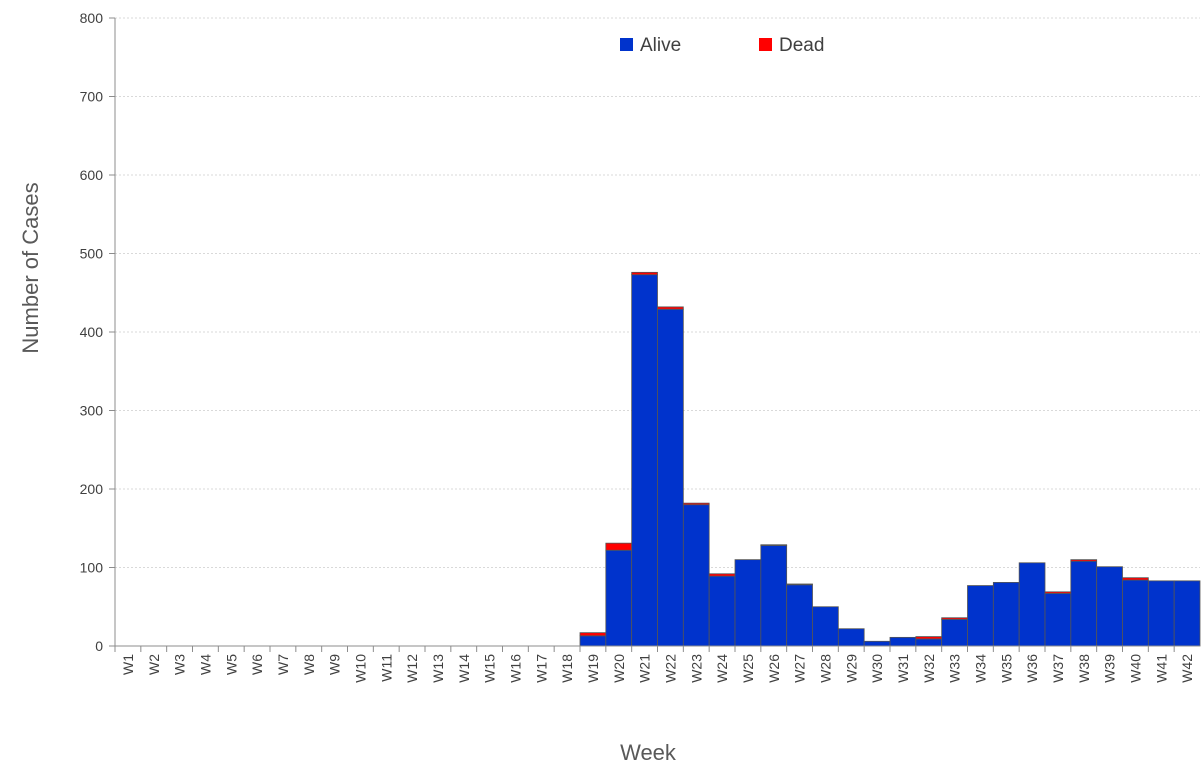 The width and height of the screenshot is (1202, 767). What do you see at coordinates (929, 642) in the screenshot?
I see `bar-alive-w32` at bounding box center [929, 642].